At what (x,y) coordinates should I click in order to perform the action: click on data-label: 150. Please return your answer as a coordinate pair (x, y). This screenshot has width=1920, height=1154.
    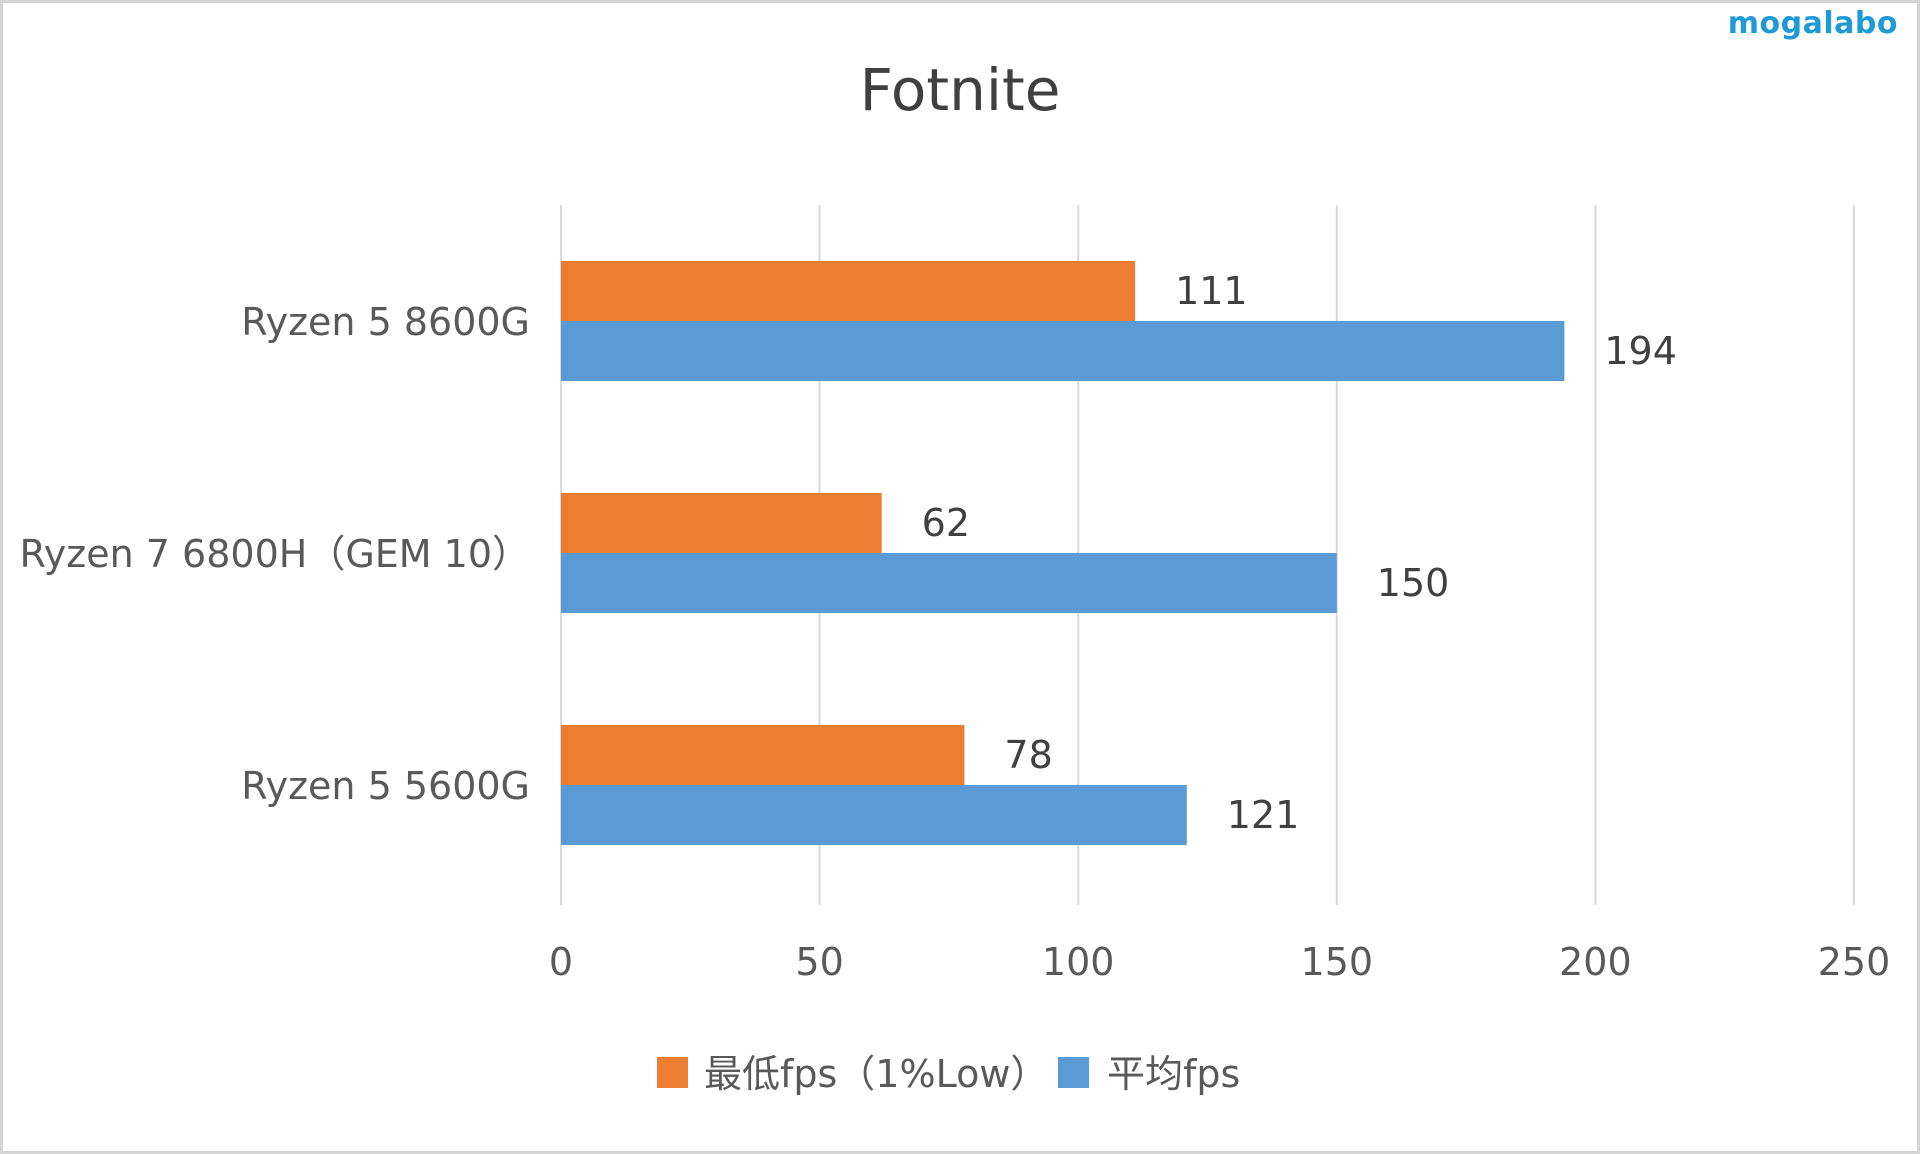
    Looking at the image, I should click on (1413, 583).